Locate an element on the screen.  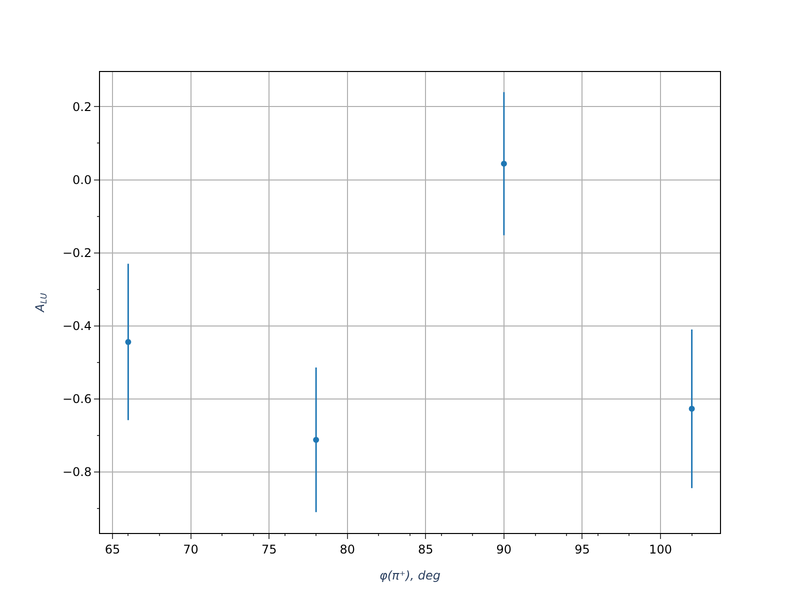
x-tick-label: 80 is located at coordinates (348, 549).